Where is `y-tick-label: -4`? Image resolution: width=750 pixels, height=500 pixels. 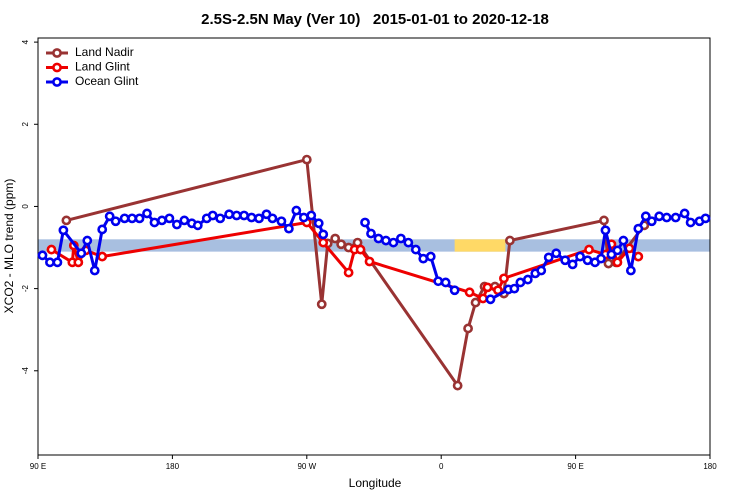 y-tick-label: -4 is located at coordinates (25, 371).